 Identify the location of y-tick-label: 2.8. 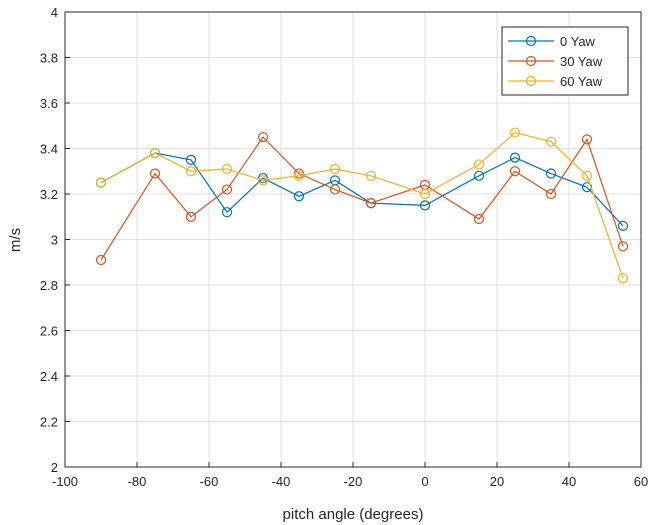
(49, 285).